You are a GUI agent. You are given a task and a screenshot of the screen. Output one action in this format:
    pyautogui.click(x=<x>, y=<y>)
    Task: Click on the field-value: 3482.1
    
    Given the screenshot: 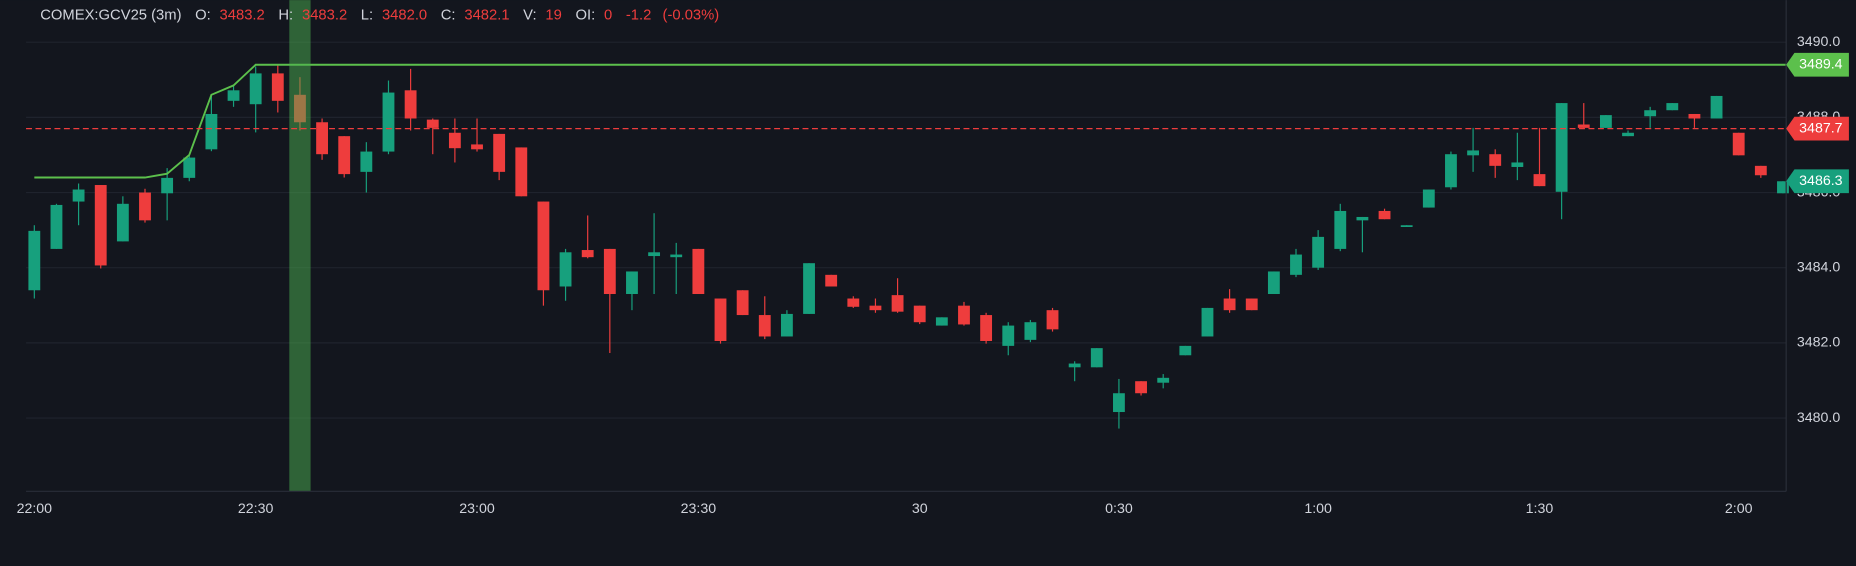 What is the action you would take?
    pyautogui.click(x=486, y=15)
    